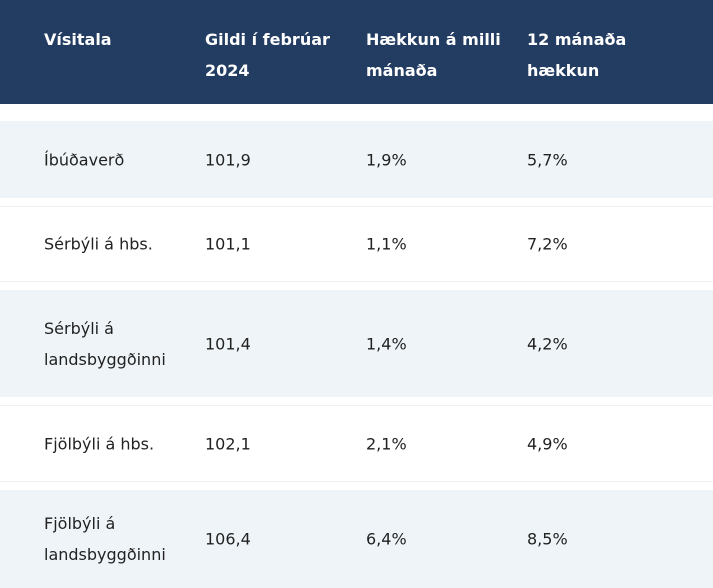 The width and height of the screenshot is (713, 588). I want to click on header-cell: 12 mánaða hækkun, so click(577, 55).